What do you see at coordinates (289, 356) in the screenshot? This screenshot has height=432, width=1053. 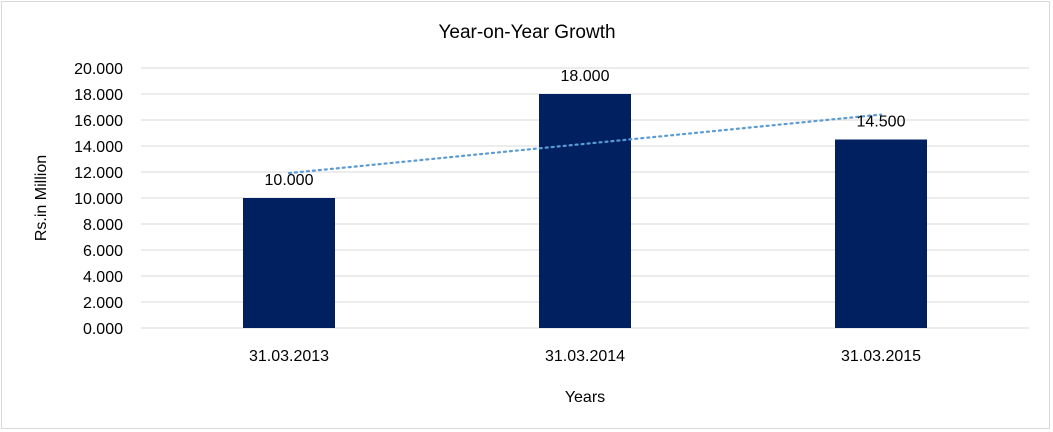 I see `x-tick-label: 31.03.2013` at bounding box center [289, 356].